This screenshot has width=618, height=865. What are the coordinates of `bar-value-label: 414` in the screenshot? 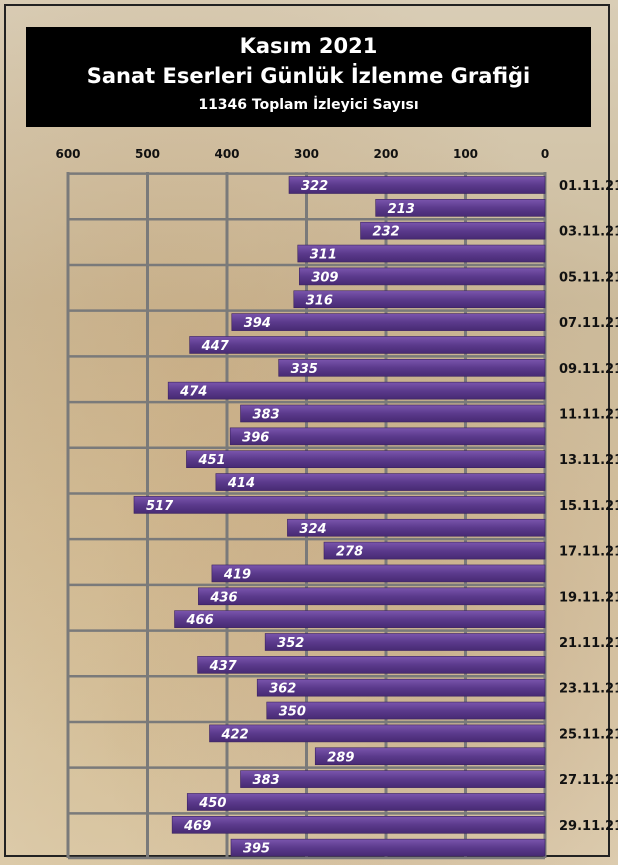 It's located at (241, 483).